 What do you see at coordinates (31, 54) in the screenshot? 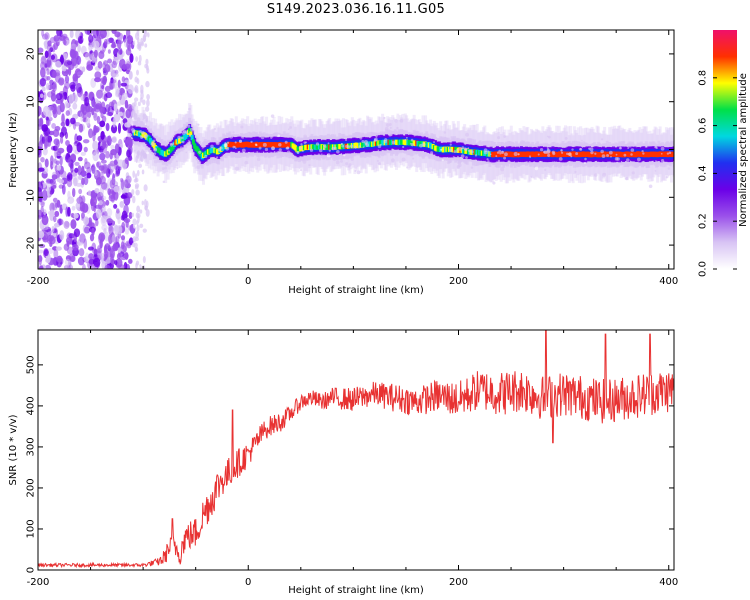
I see `y-tick-label: 20` at bounding box center [31, 54].